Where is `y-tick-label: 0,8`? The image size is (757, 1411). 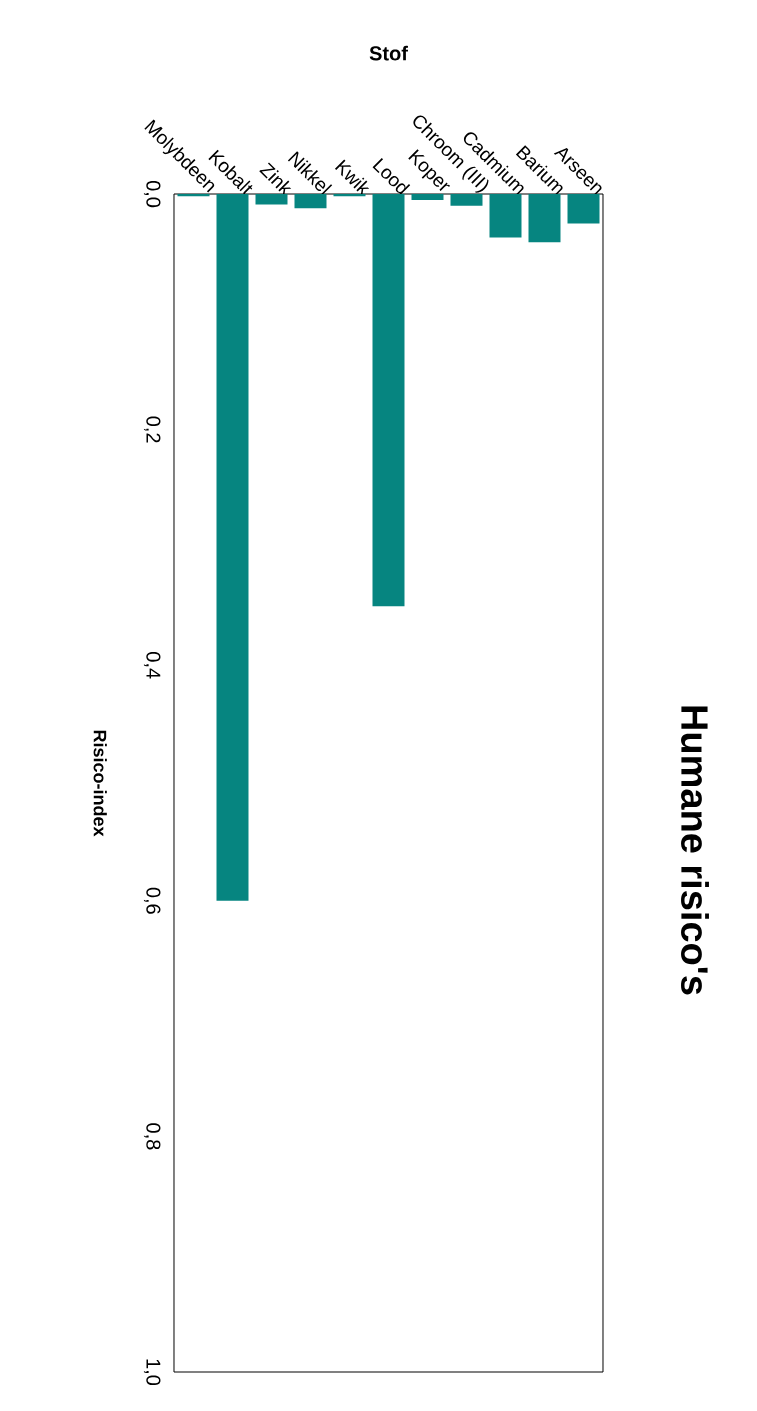
y-tick-label: 0,8 is located at coordinates (152, 1136).